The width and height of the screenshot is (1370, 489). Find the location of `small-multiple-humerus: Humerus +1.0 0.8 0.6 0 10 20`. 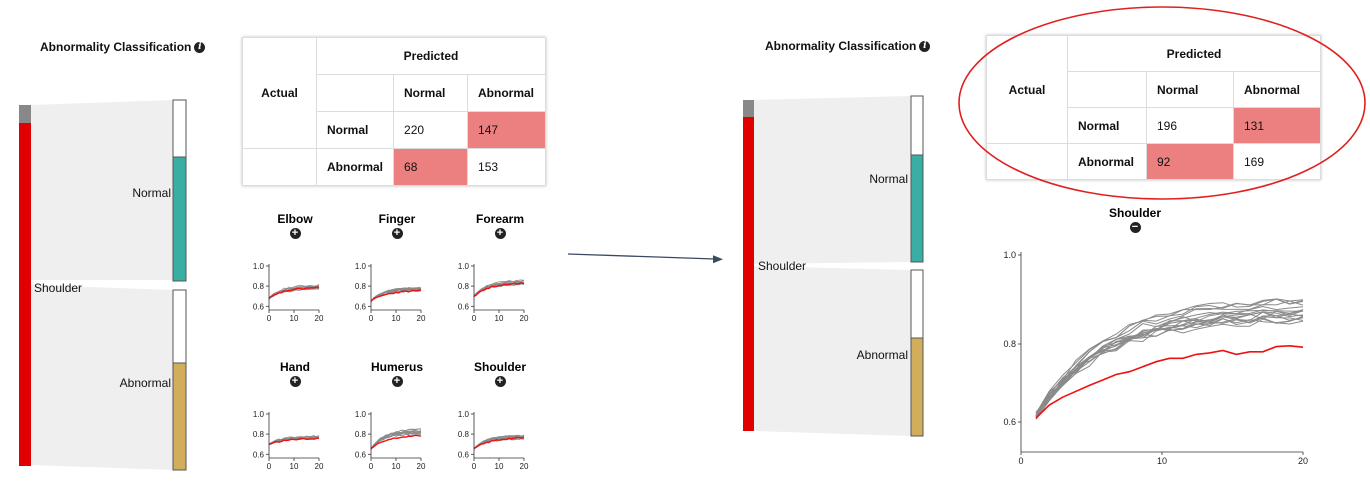

small-multiple-humerus: Humerus +1.0 0.8 0.6 0 10 20 is located at coordinates (396, 415).